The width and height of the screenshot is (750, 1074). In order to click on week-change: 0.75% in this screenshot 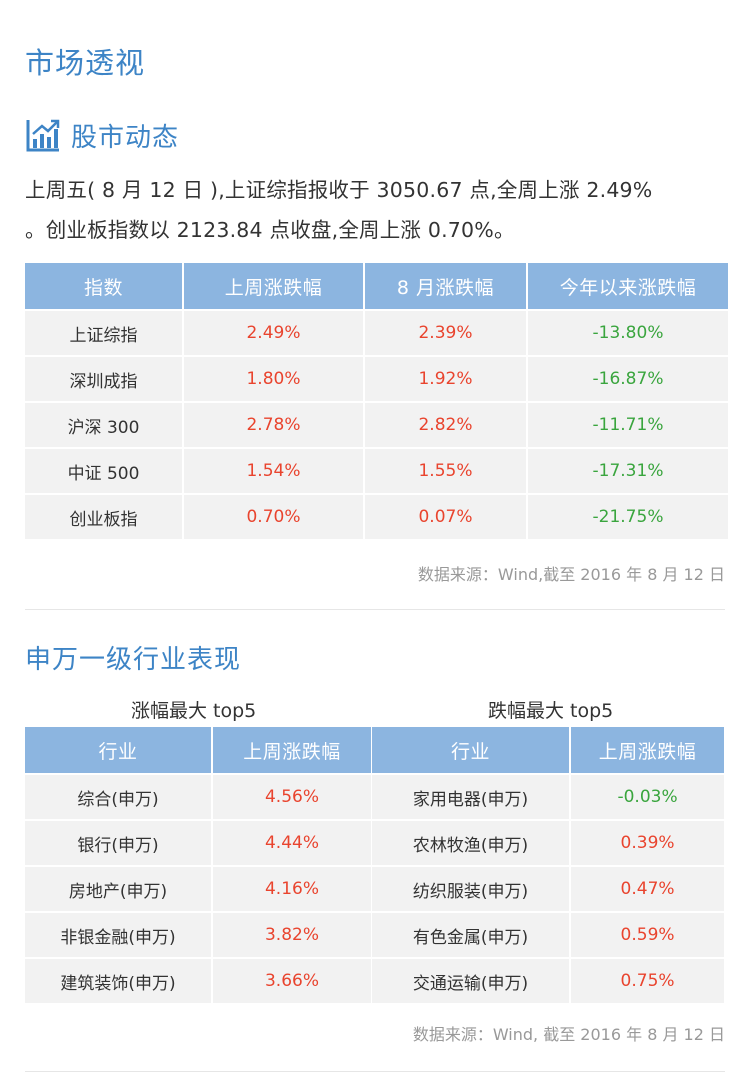, I will do `click(647, 981)`.